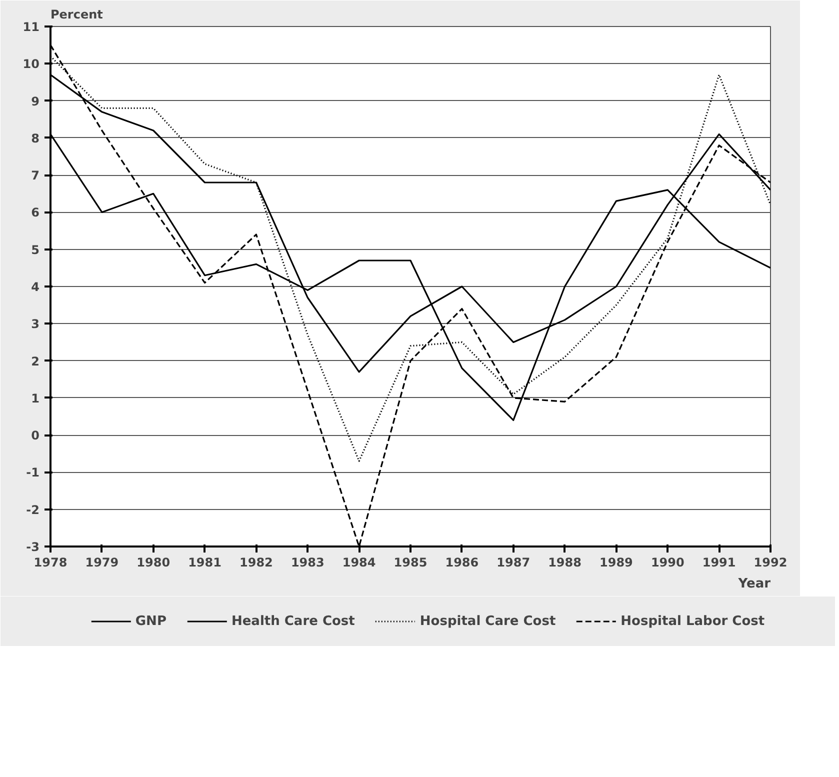  Describe the element at coordinates (35, 213) in the screenshot. I see `y-tick-label: 6` at that location.